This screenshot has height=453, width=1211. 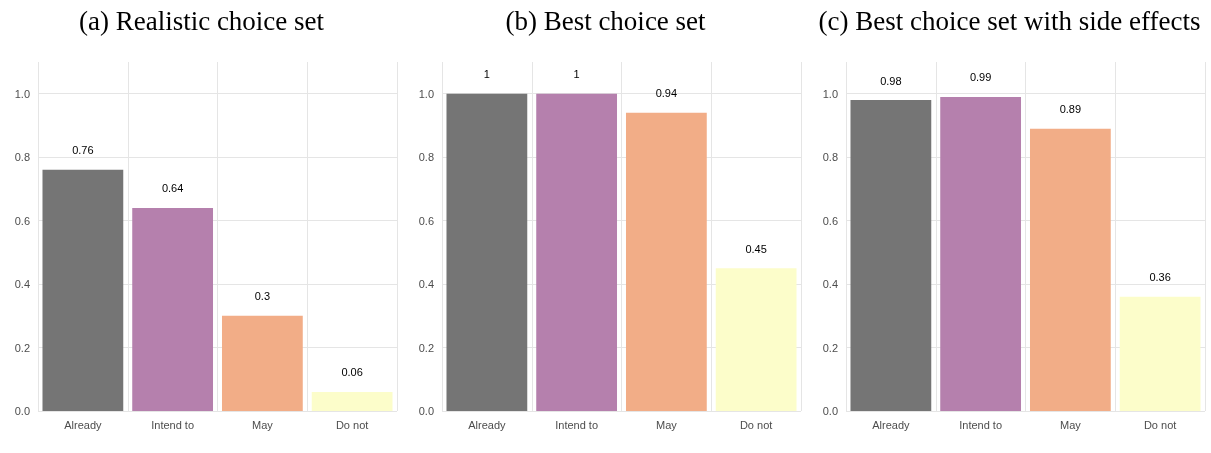 I want to click on chart-title: (c) Best choice set with side effects, so click(x=1009, y=20).